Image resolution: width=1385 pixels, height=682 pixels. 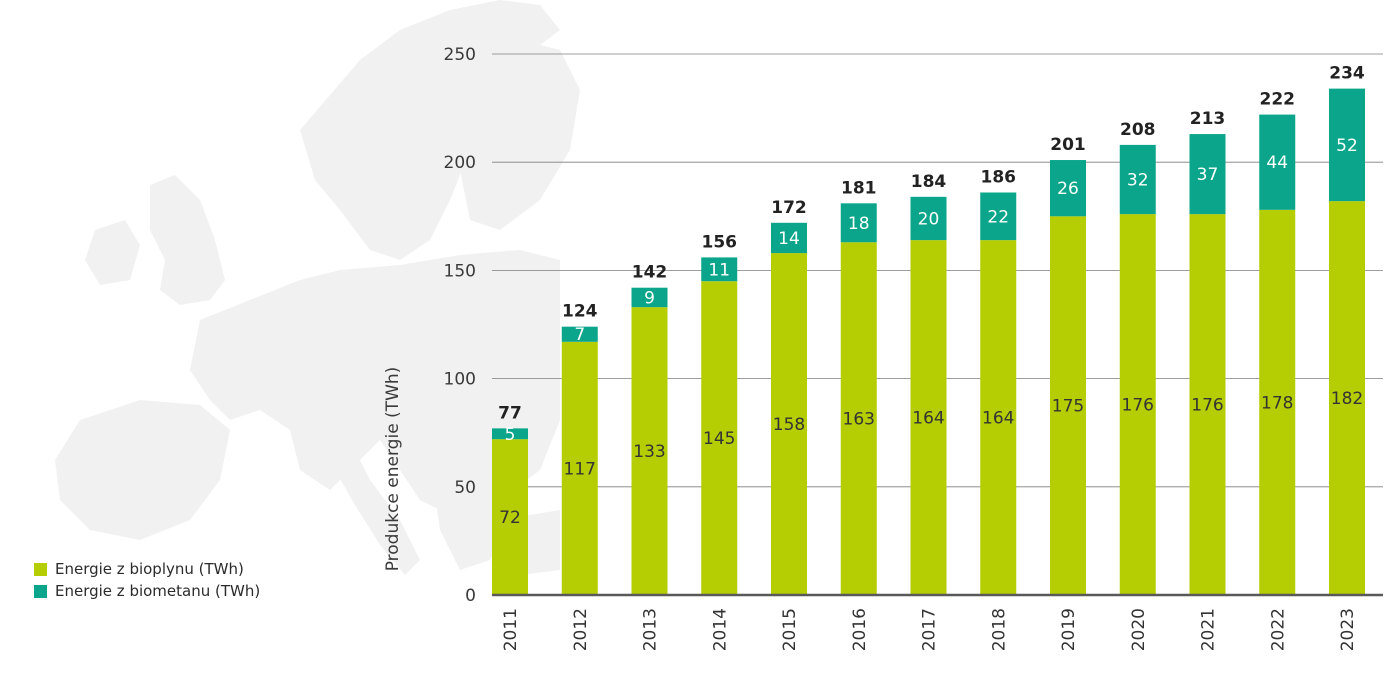 What do you see at coordinates (1348, 629) in the screenshot?
I see `x-tick-label-2023: 2023` at bounding box center [1348, 629].